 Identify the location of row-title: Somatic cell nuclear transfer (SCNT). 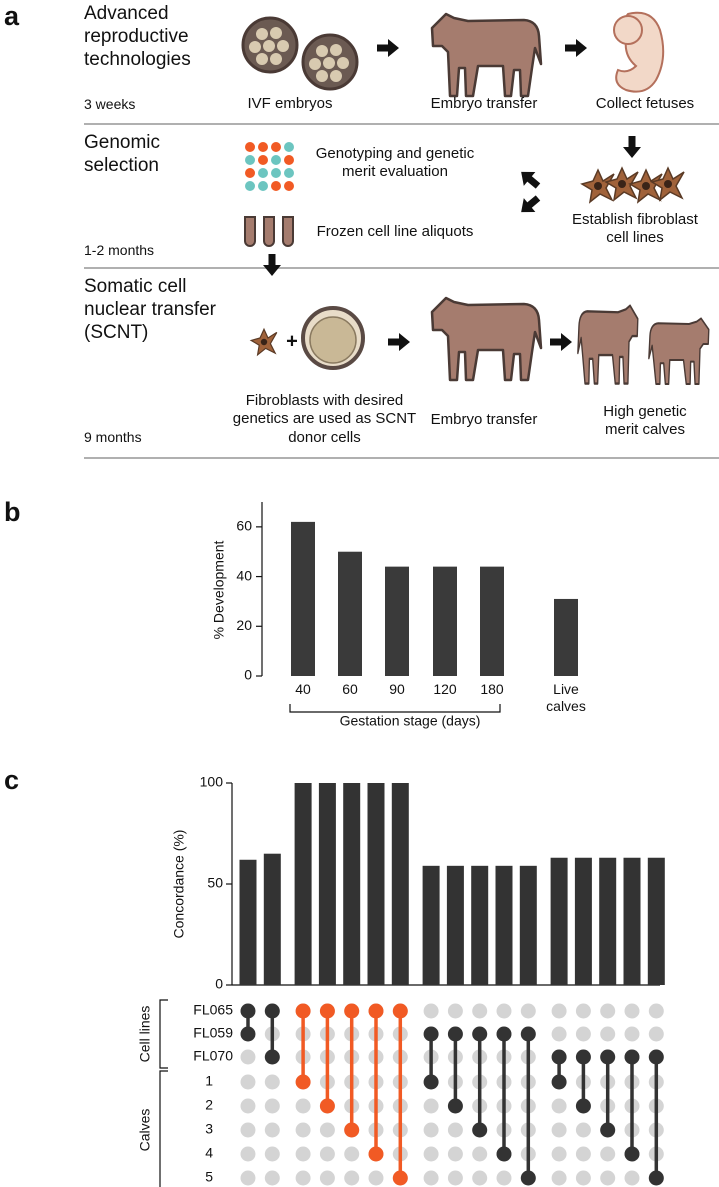
(150, 310).